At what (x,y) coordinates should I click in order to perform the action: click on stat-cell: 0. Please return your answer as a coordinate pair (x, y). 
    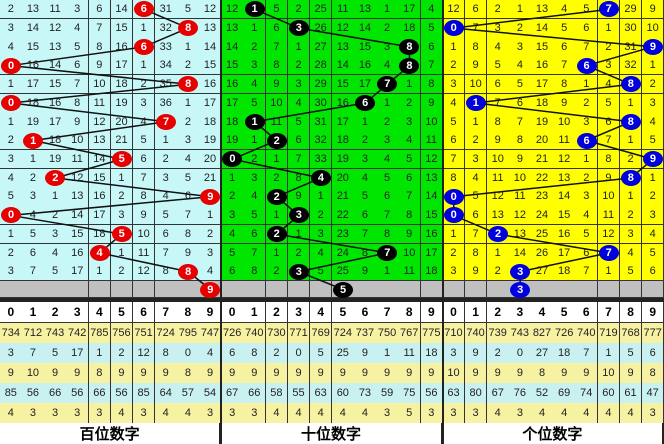
    Looking at the image, I should click on (299, 353).